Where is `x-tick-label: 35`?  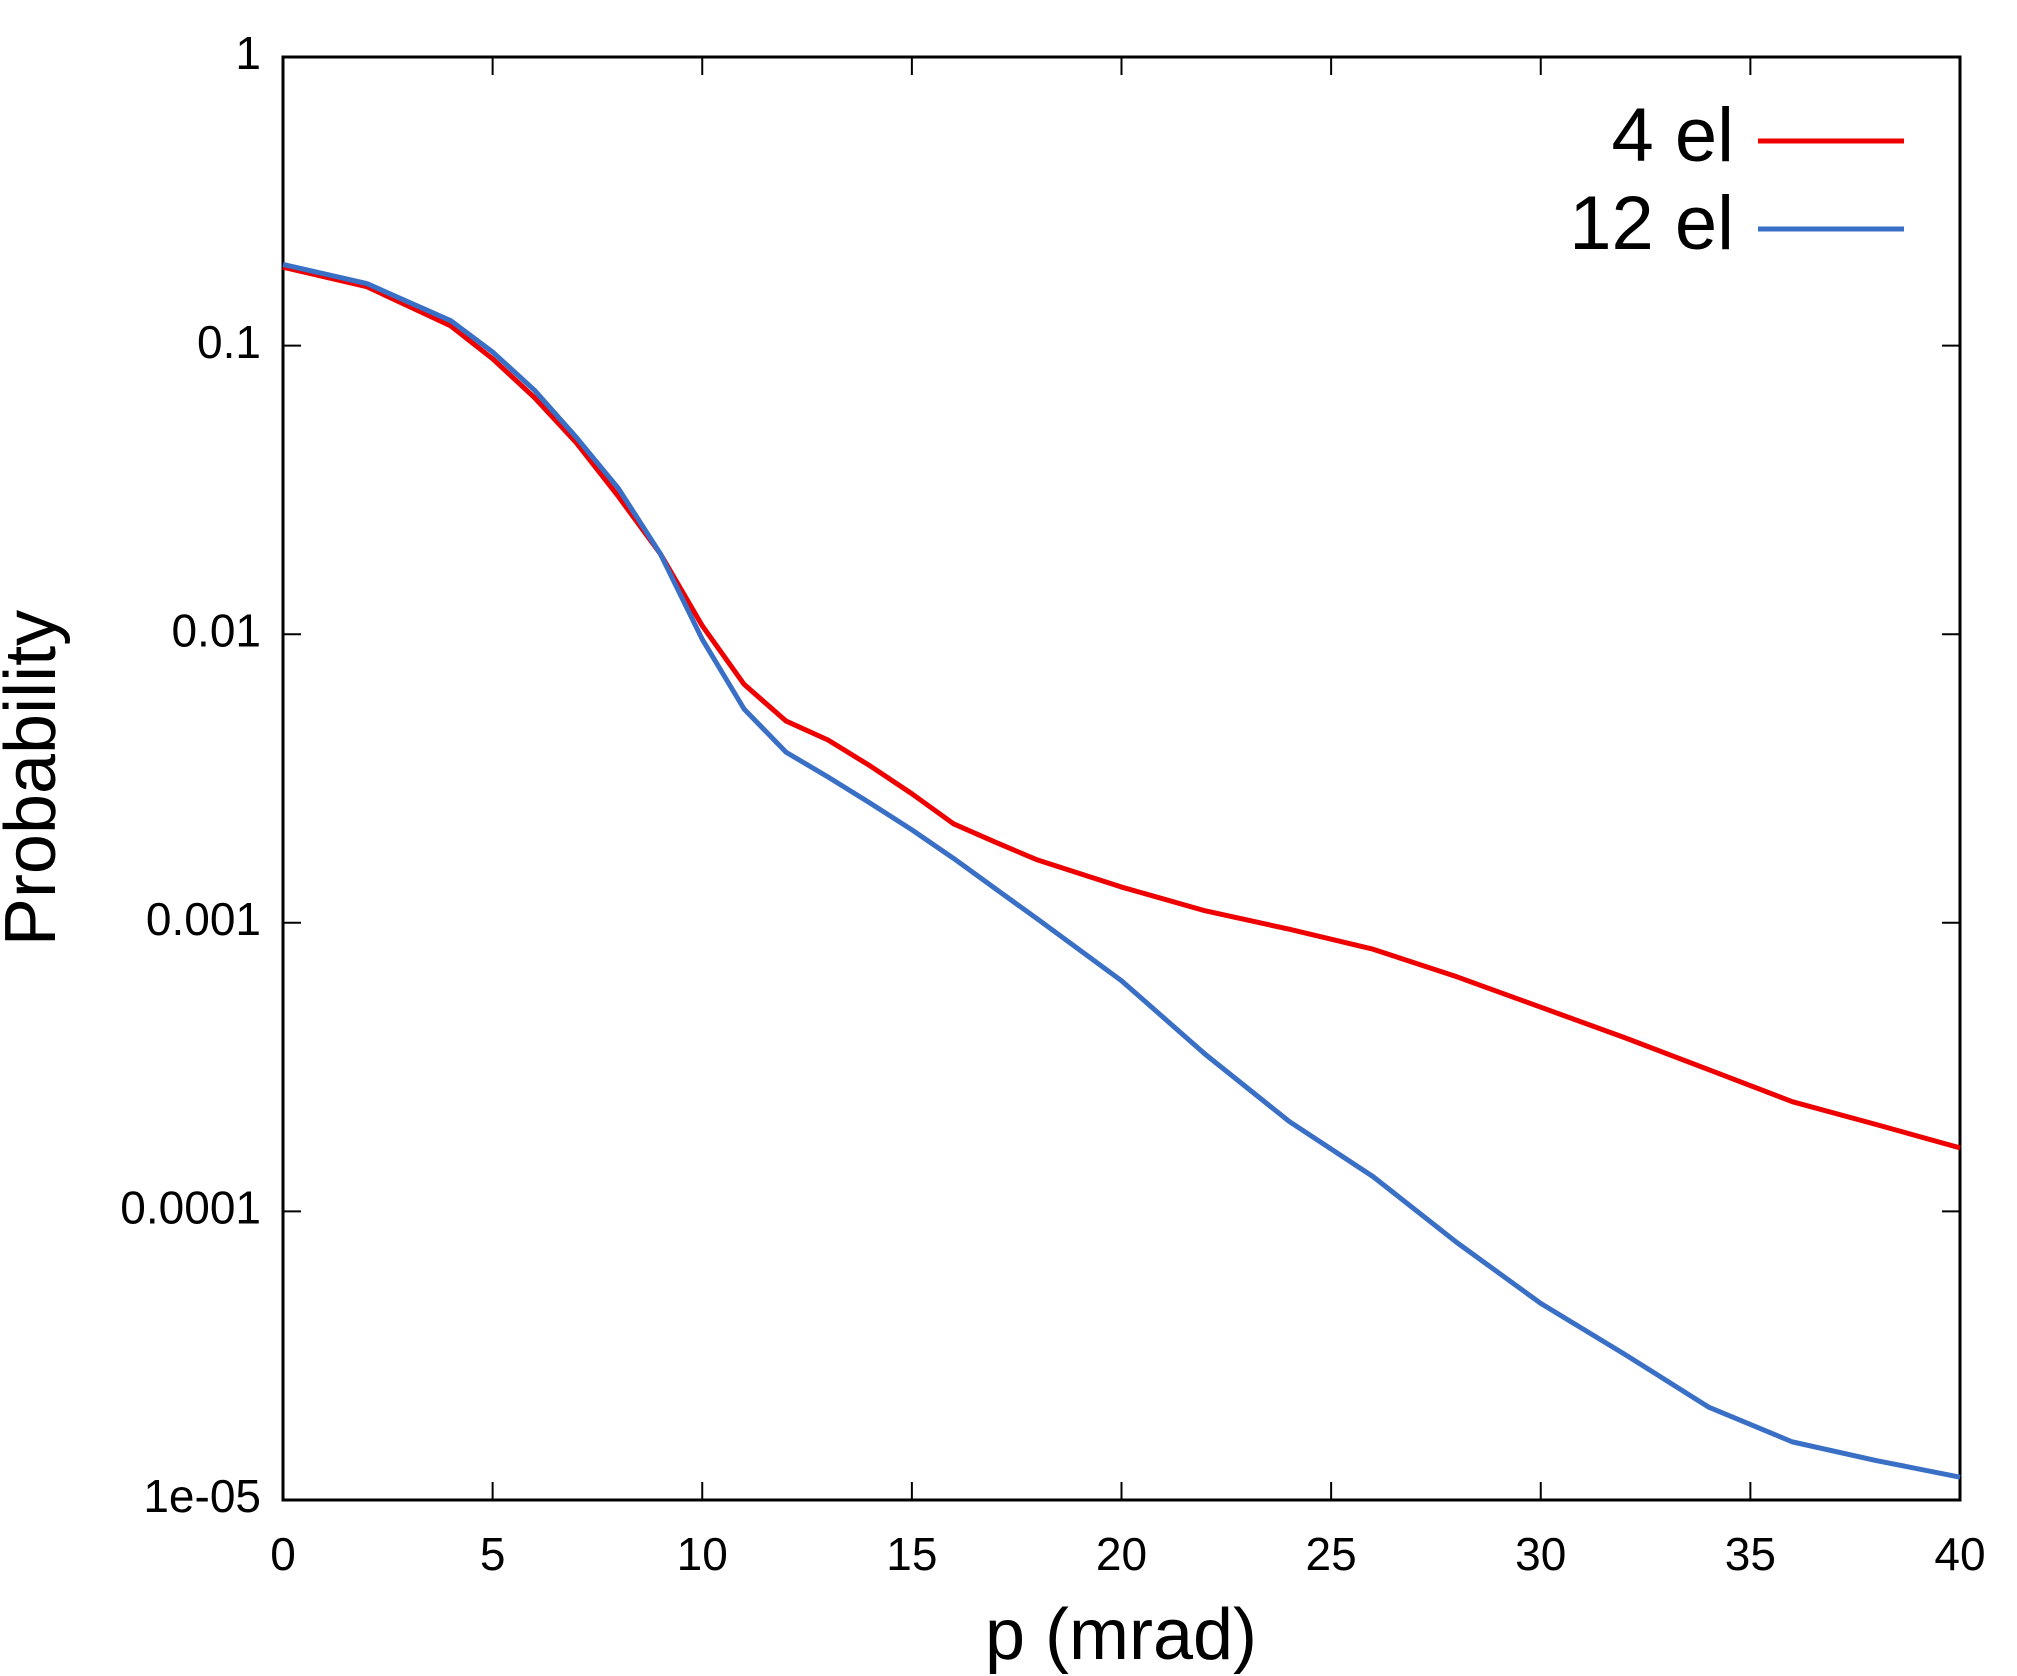 x-tick-label: 35 is located at coordinates (1750, 1554).